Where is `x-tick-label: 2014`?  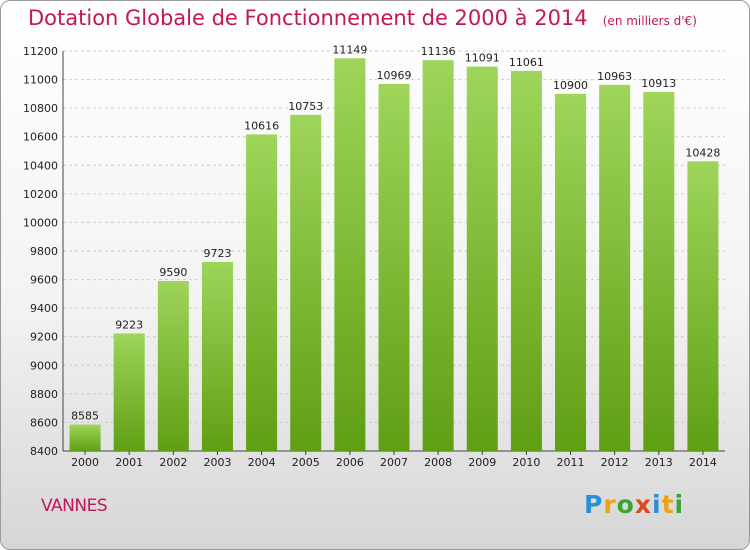
x-tick-label: 2014 is located at coordinates (703, 462).